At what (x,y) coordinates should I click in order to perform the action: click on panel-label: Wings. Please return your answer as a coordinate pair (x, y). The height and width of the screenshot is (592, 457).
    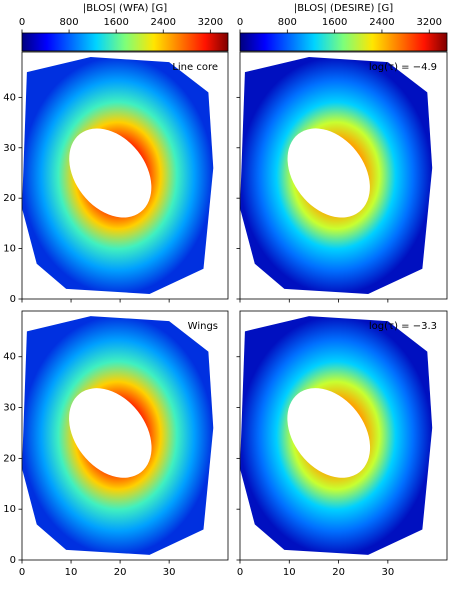
    Looking at the image, I should click on (203, 326).